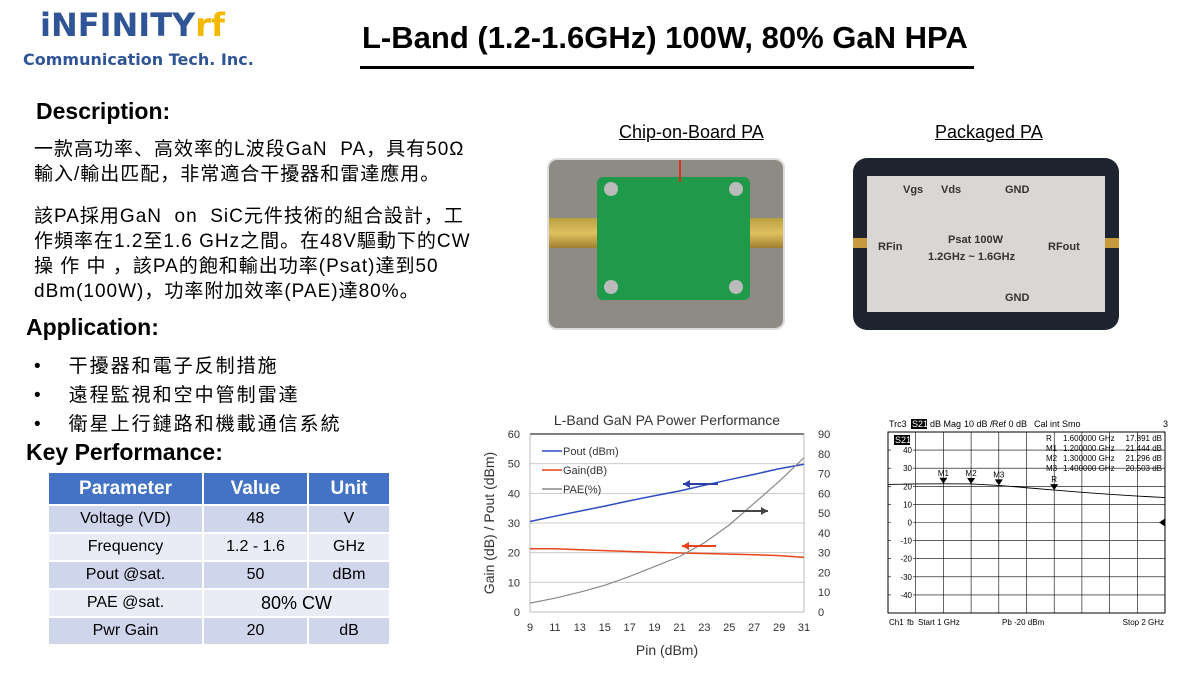  I want to click on pae-axis-arrow-head, so click(764, 511).